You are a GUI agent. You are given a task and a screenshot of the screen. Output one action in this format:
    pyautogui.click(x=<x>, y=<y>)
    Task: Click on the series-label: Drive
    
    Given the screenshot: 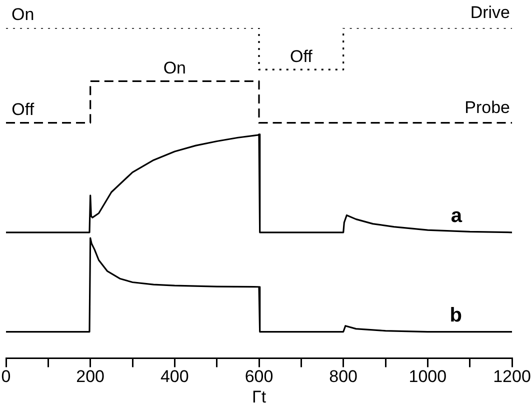 What is the action you would take?
    pyautogui.click(x=490, y=12)
    